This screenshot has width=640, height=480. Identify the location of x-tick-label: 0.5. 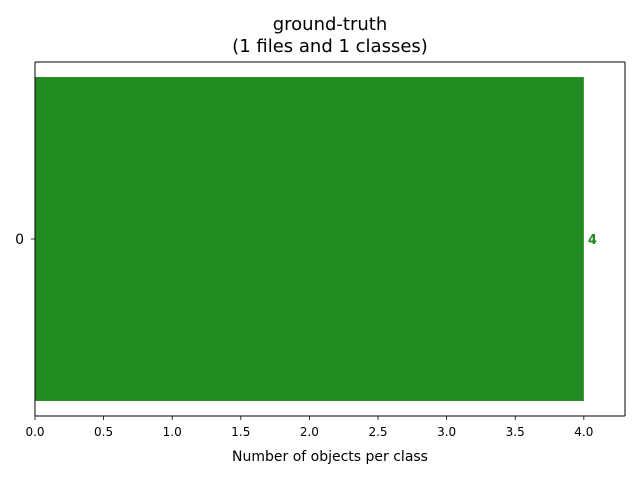
(103, 432).